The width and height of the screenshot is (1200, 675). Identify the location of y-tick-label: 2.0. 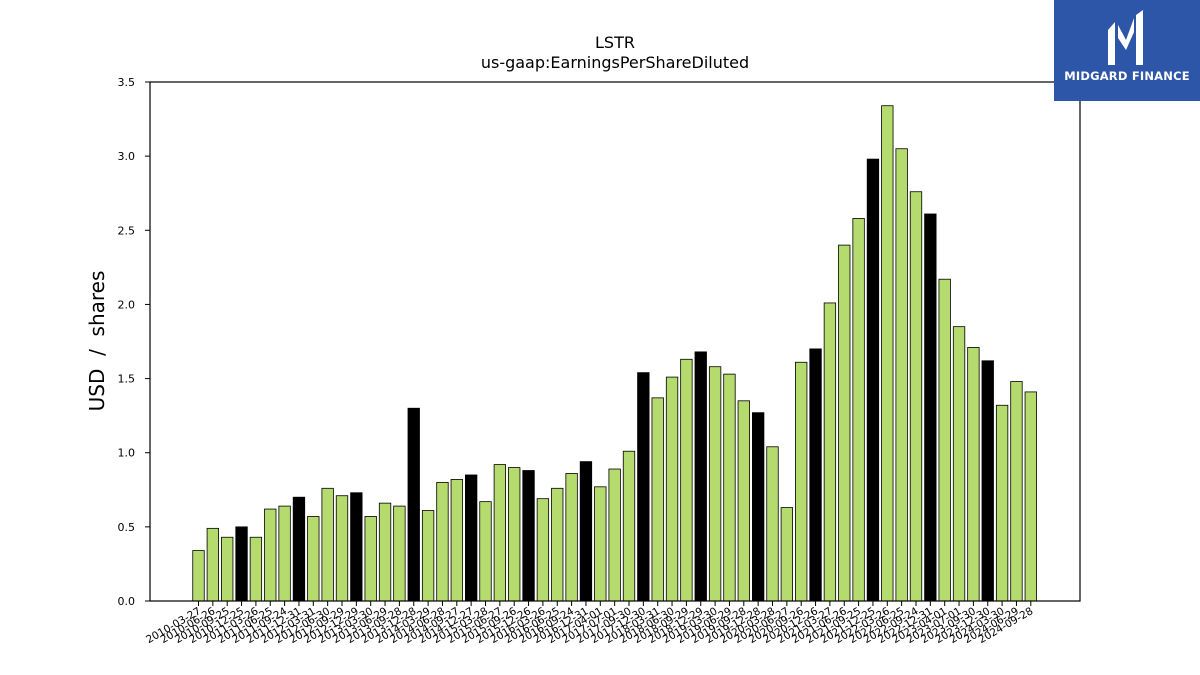
(127, 304).